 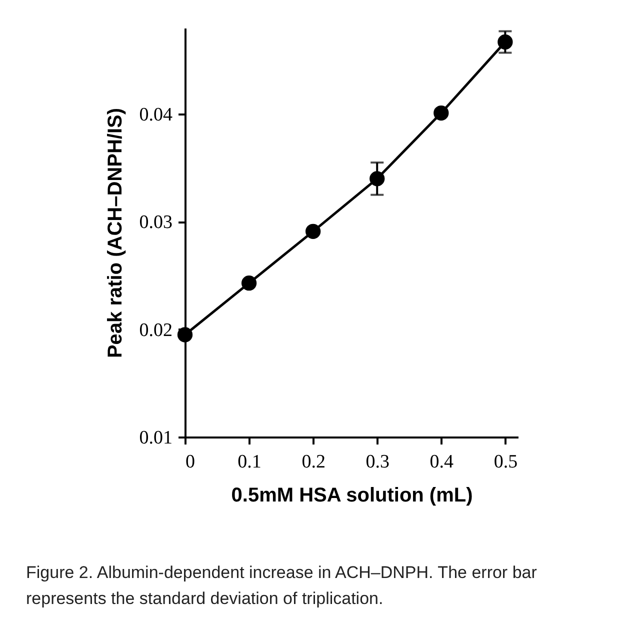 What do you see at coordinates (155, 330) in the screenshot?
I see `y-tick-label: 0.02` at bounding box center [155, 330].